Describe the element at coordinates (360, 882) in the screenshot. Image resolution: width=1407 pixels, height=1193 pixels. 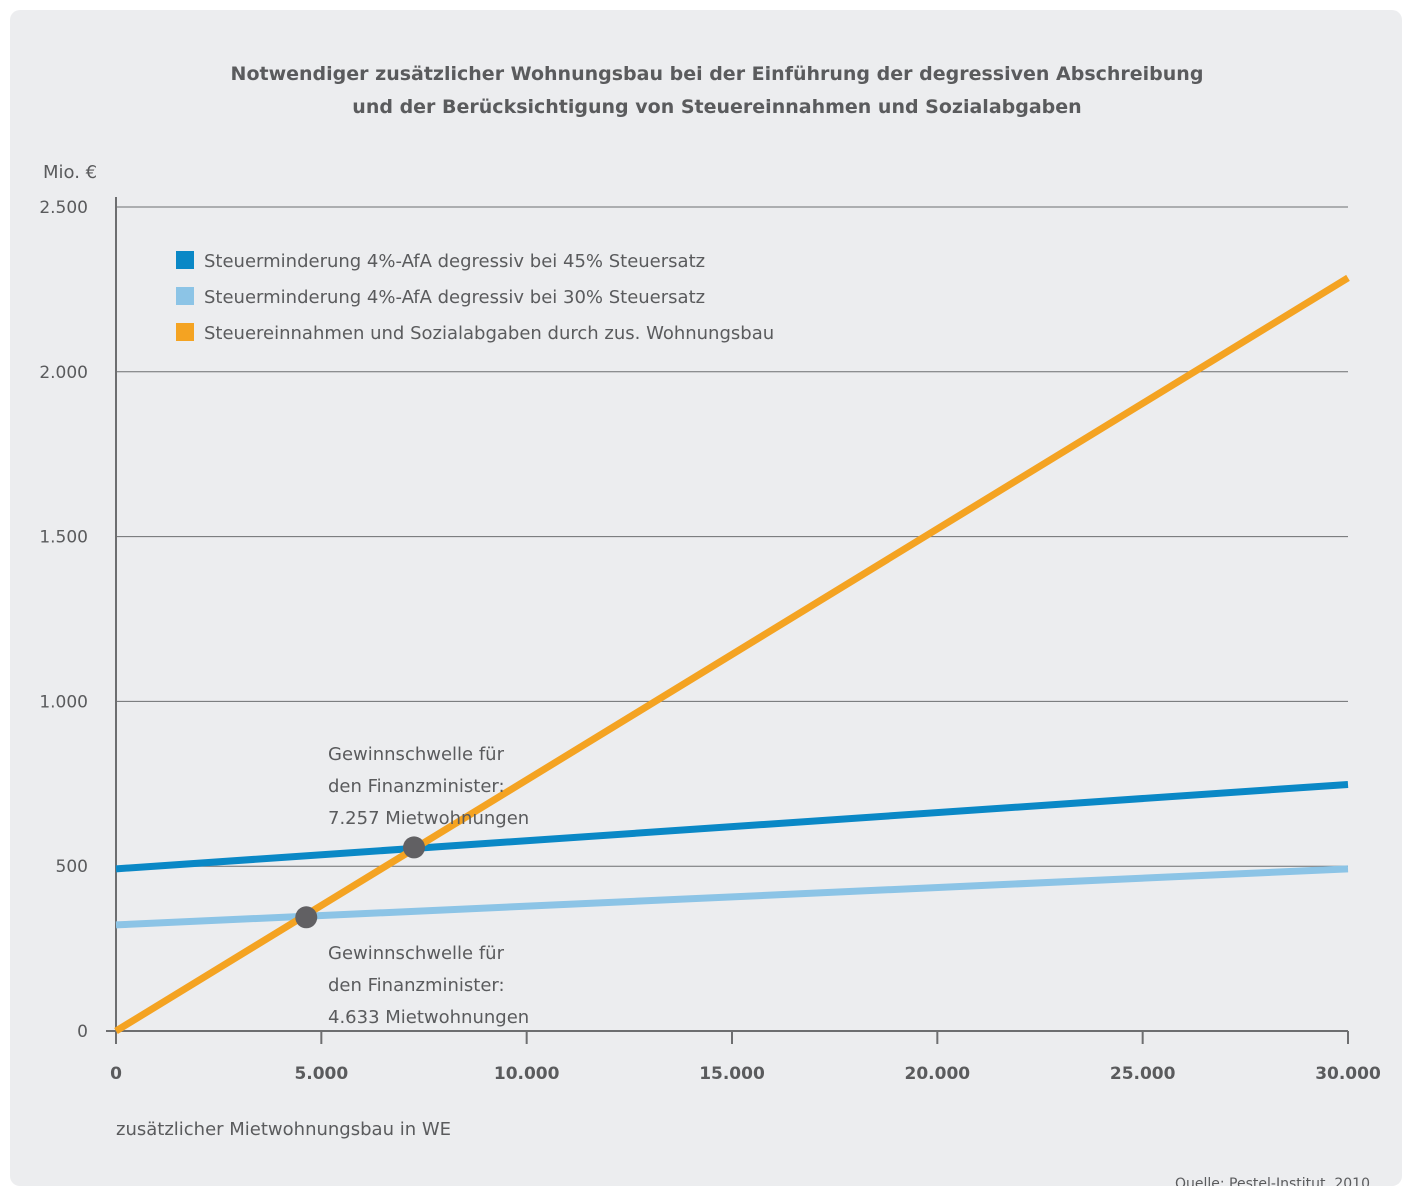
I see `break-even-points` at that location.